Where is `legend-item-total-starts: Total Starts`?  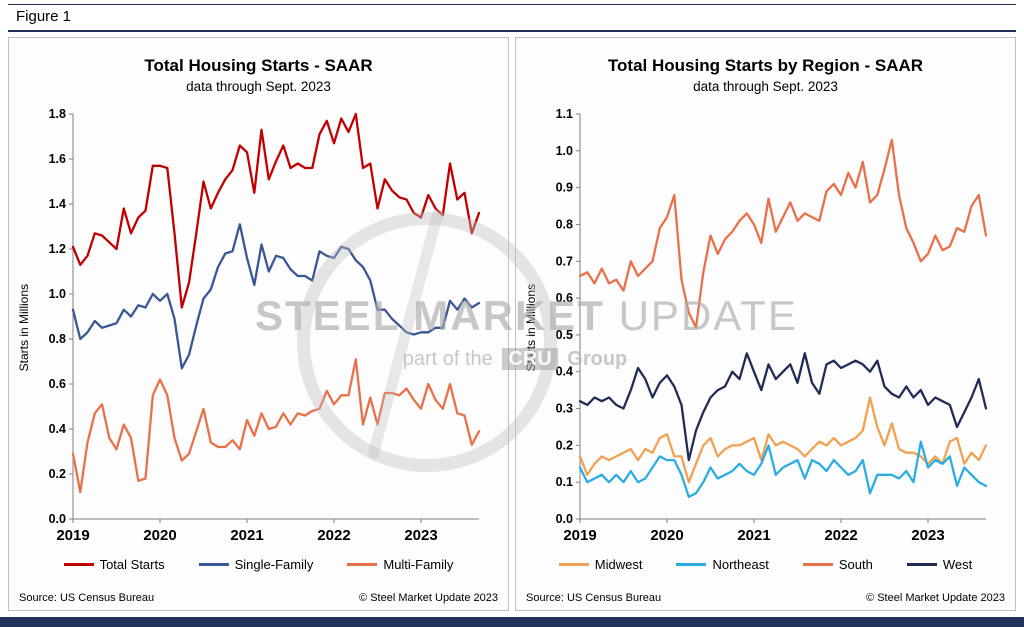
legend-item-total-starts: Total Starts is located at coordinates (114, 564).